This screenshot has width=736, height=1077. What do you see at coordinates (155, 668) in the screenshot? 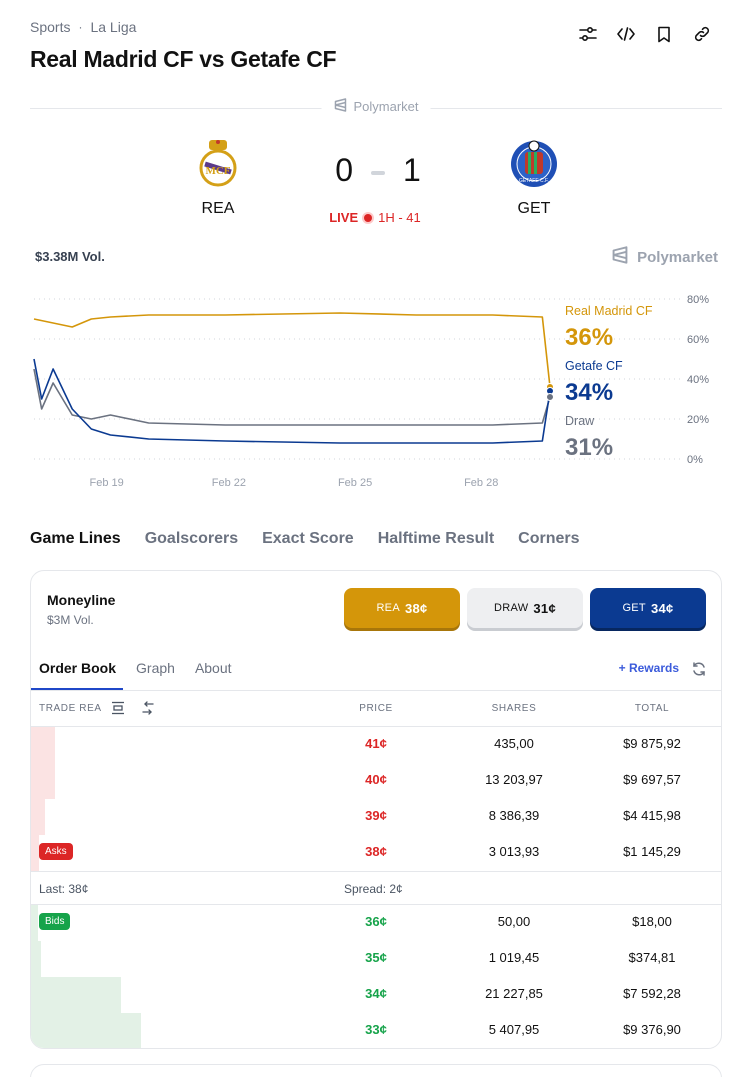
I see `tab-graph: Graph` at bounding box center [155, 668].